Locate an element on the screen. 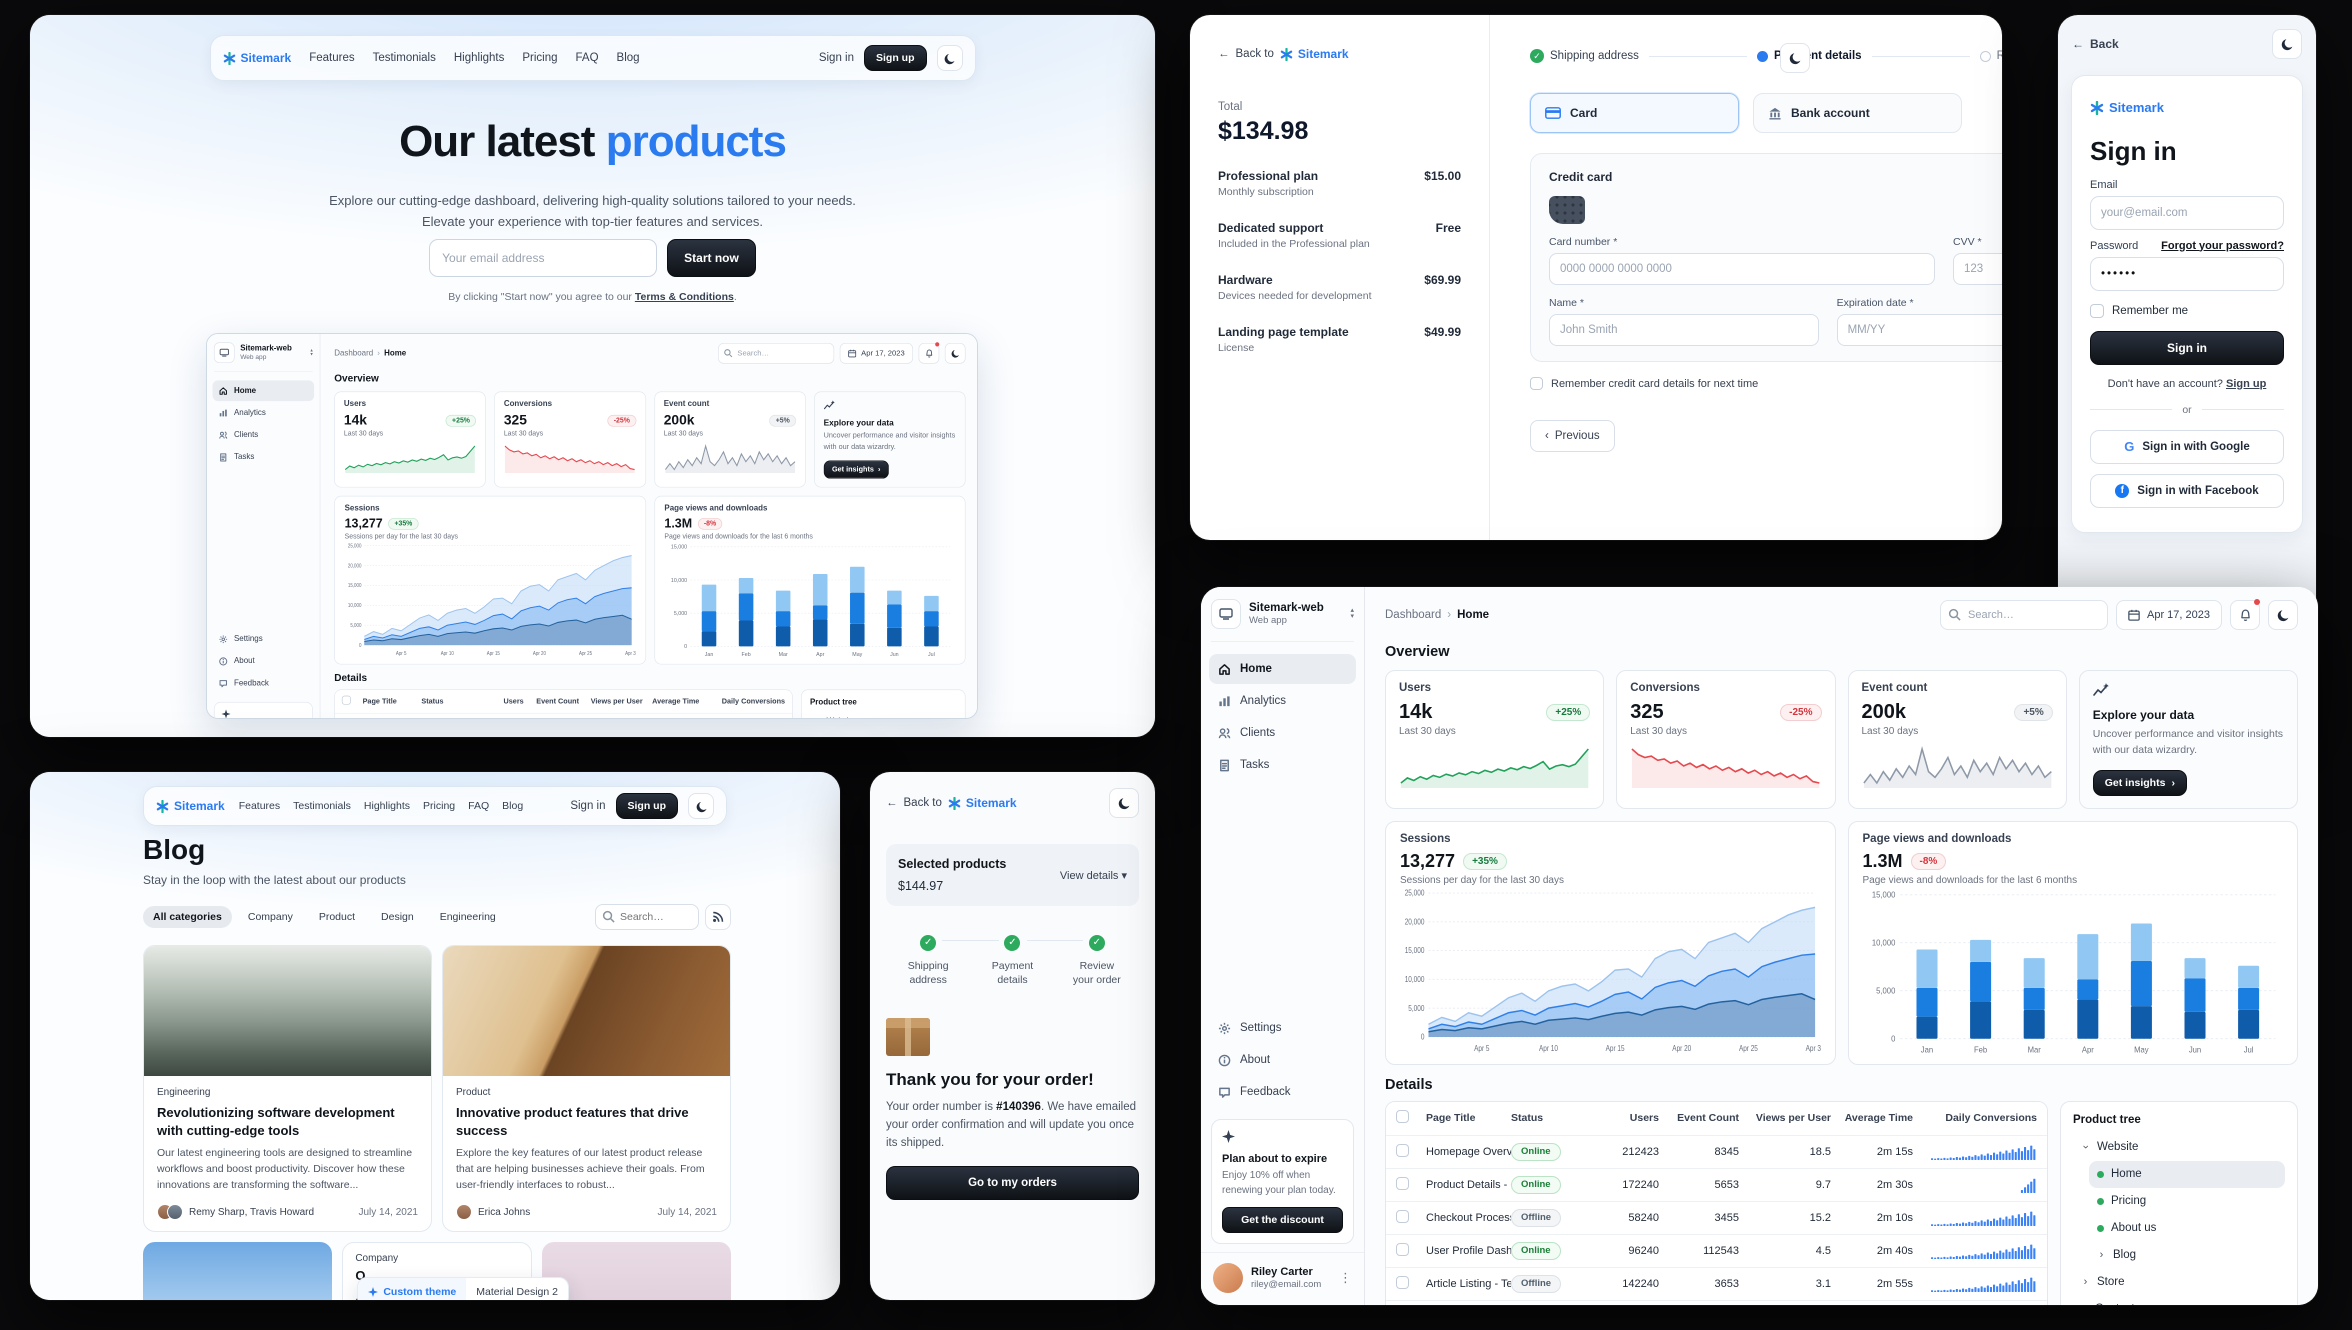  column-header: Page Title is located at coordinates (379, 701).